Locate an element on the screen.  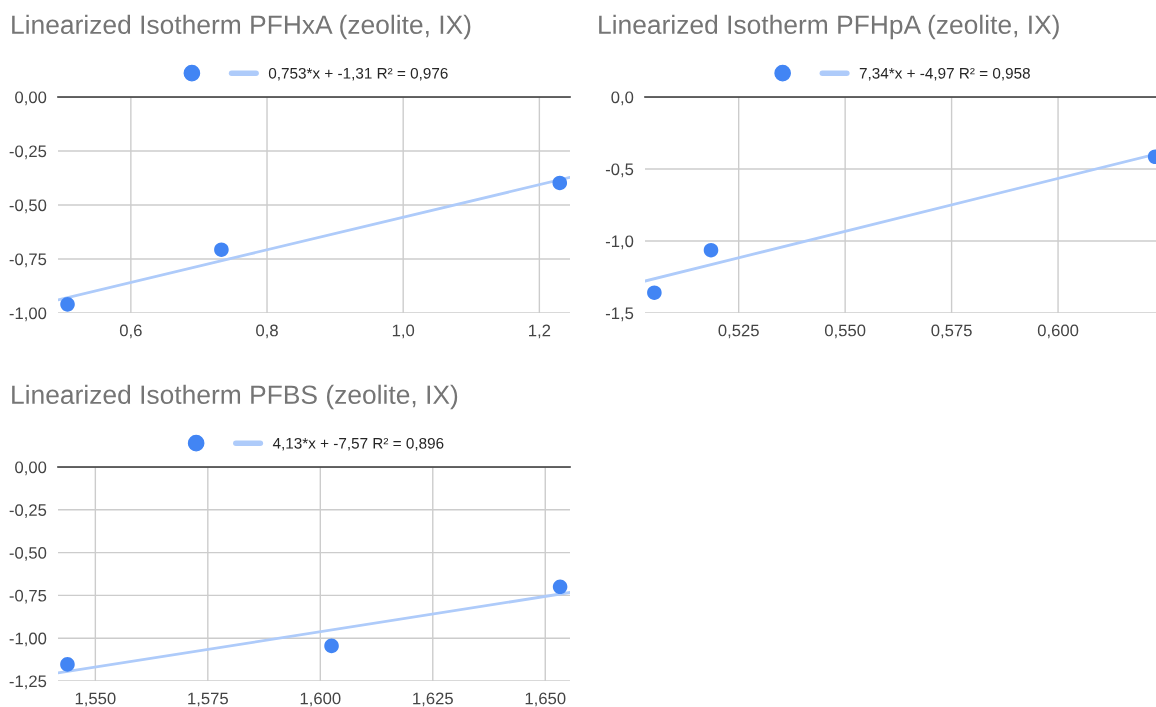
x-tick-label: 0,550 is located at coordinates (845, 331).